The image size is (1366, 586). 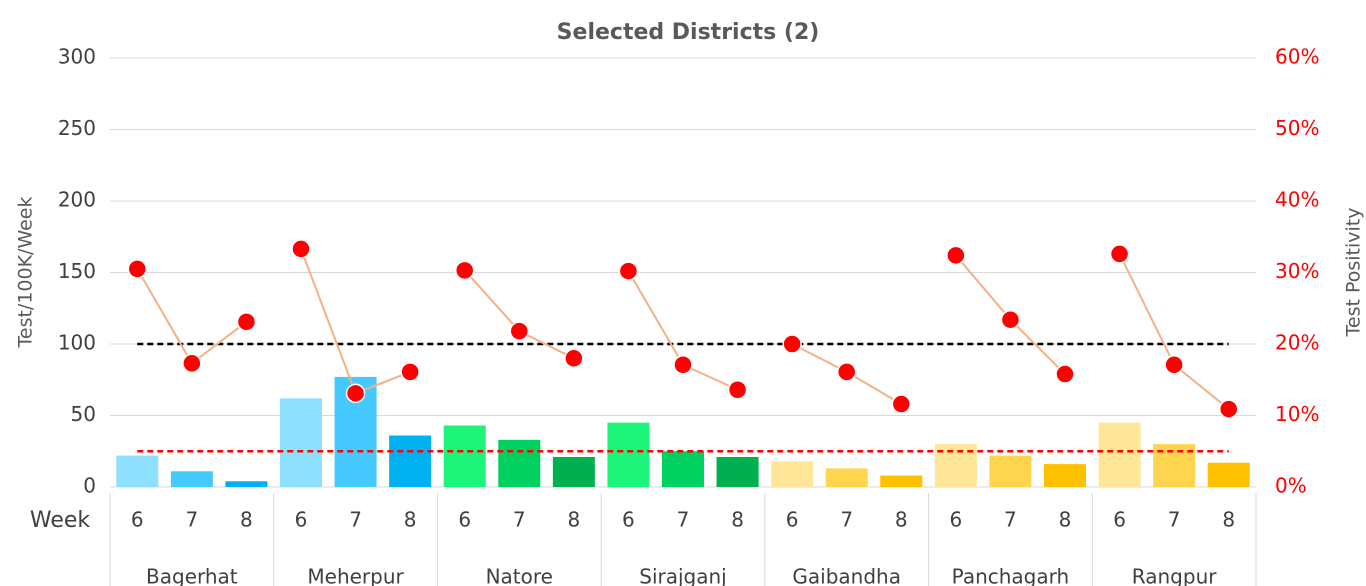 I want to click on group-label: Gaibandha, so click(x=846, y=575).